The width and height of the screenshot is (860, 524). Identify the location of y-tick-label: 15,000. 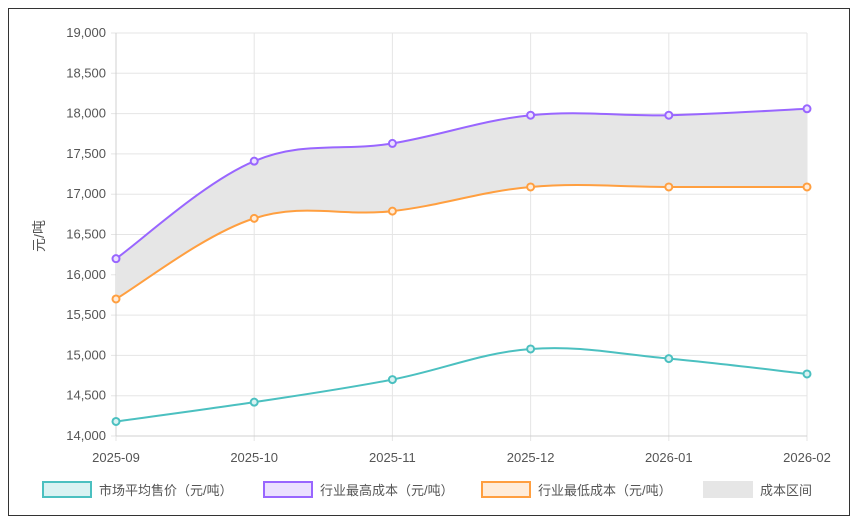
(86, 354).